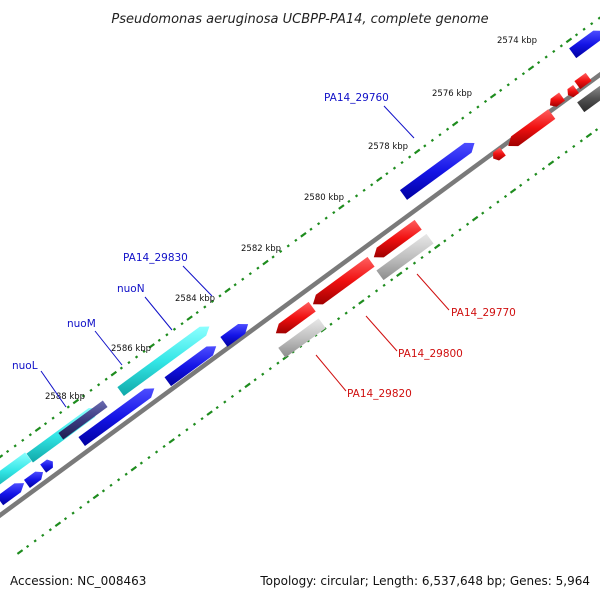  What do you see at coordinates (379, 394) in the screenshot?
I see `gene-label-pa14-29820: PA14_29820` at bounding box center [379, 394].